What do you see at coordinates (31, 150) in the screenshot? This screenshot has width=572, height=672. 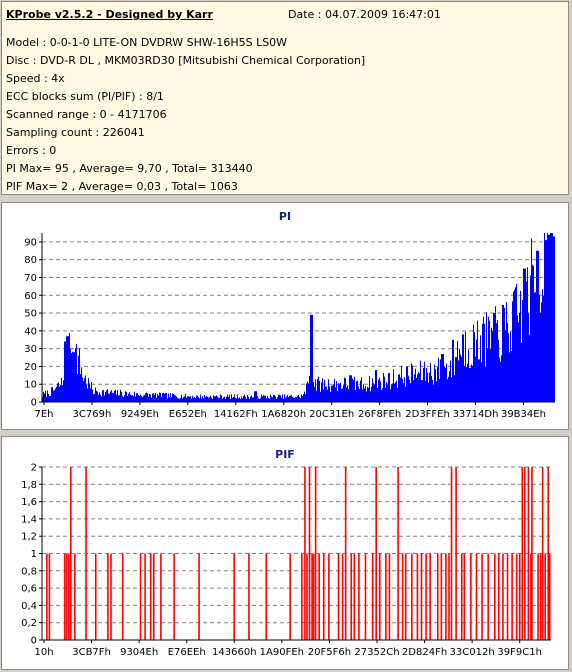 I see `errors-line: Errors : 0` at bounding box center [31, 150].